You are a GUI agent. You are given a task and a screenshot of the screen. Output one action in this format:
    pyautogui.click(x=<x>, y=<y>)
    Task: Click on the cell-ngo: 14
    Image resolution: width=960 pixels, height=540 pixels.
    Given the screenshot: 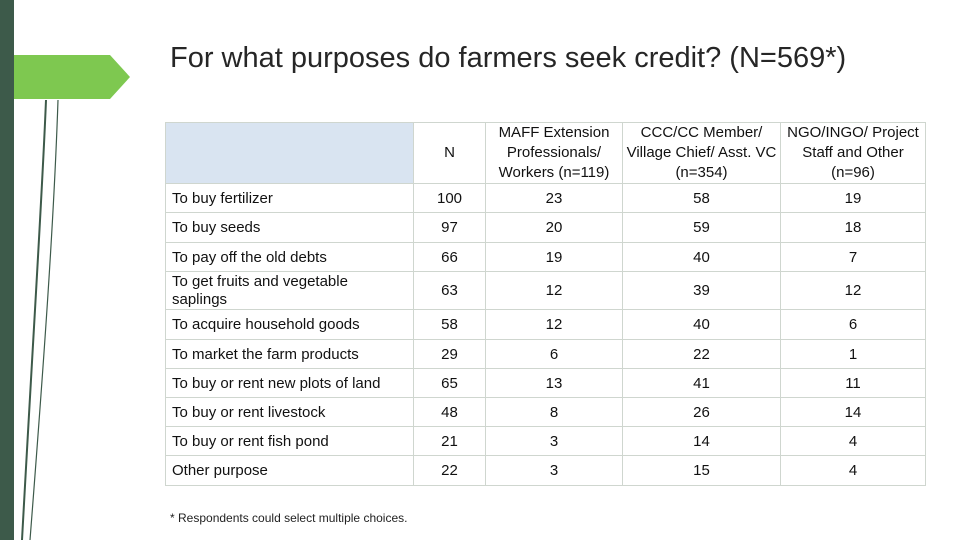 What is the action you would take?
    pyautogui.click(x=853, y=412)
    